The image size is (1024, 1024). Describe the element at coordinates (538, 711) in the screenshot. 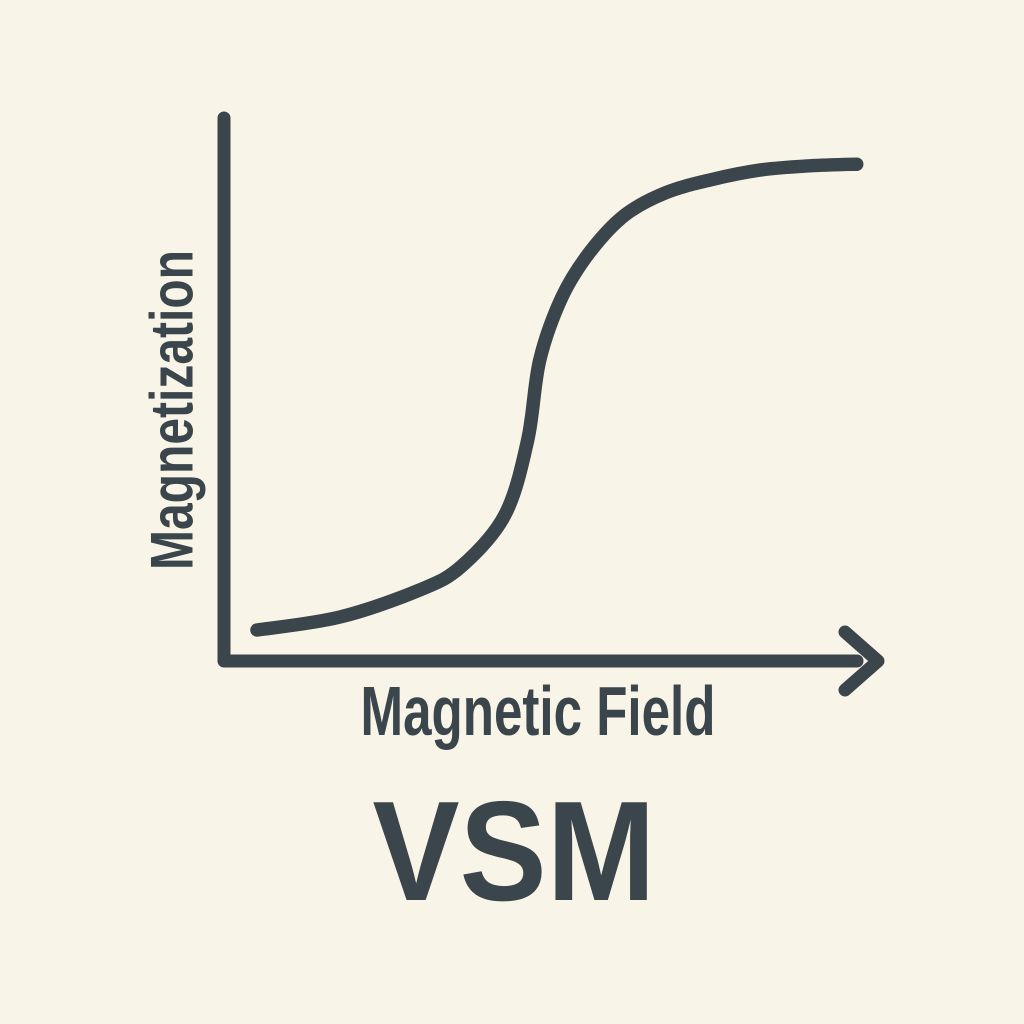

I see `x-axis-label: Magnetic Field` at that location.